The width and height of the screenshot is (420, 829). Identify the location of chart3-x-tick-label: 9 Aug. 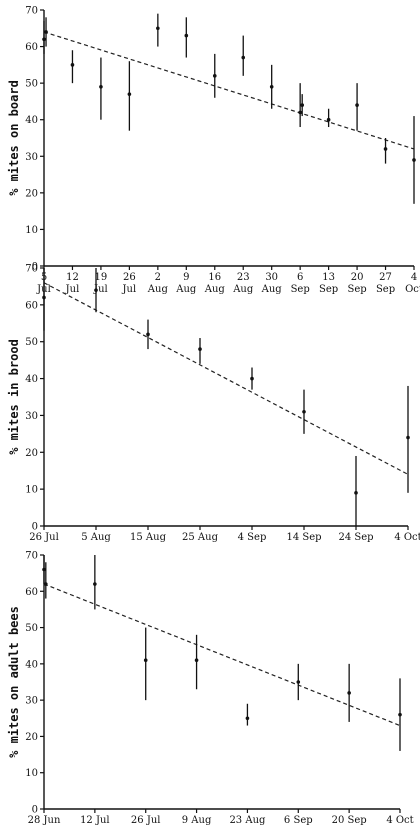
(197, 820).